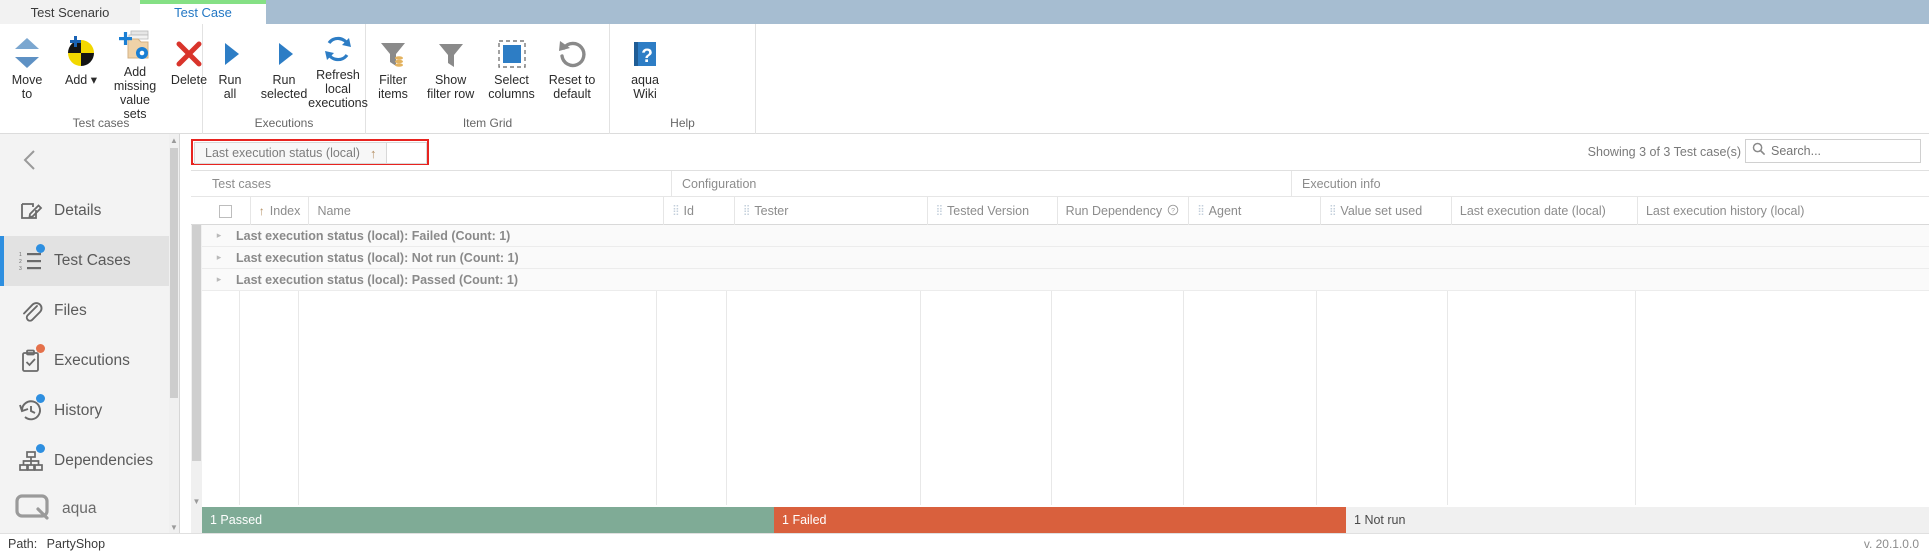 The image size is (1929, 555). I want to click on status-segment-not-run: 1 Not run, so click(1637, 520).